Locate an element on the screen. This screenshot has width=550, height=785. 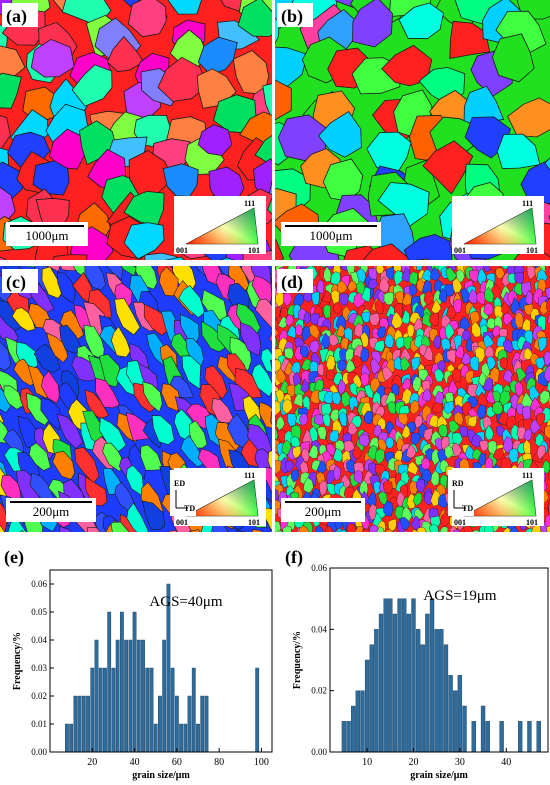
panel-label: (f) is located at coordinates (294, 557).